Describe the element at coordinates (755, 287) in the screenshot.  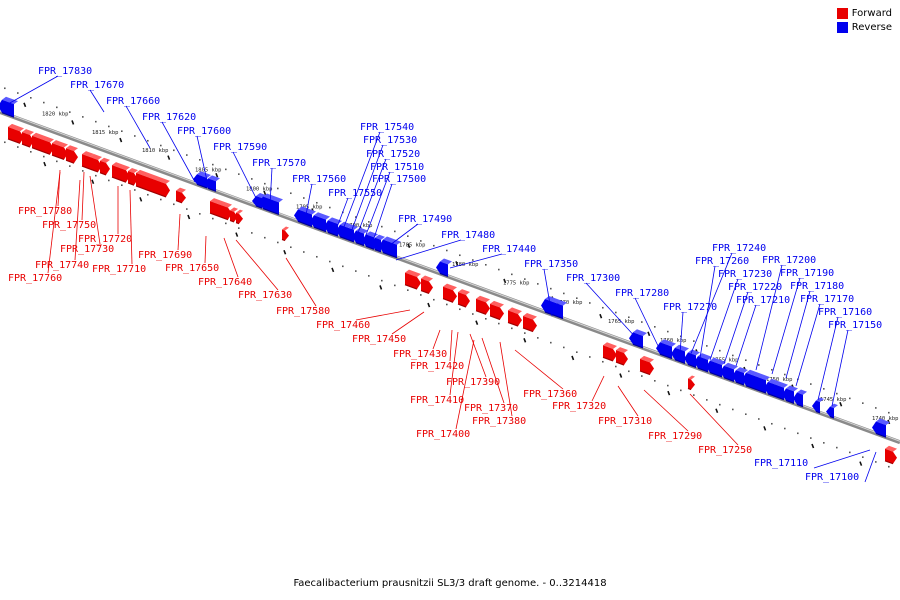
I see `reverse-gene-label: FPR_17220` at that location.